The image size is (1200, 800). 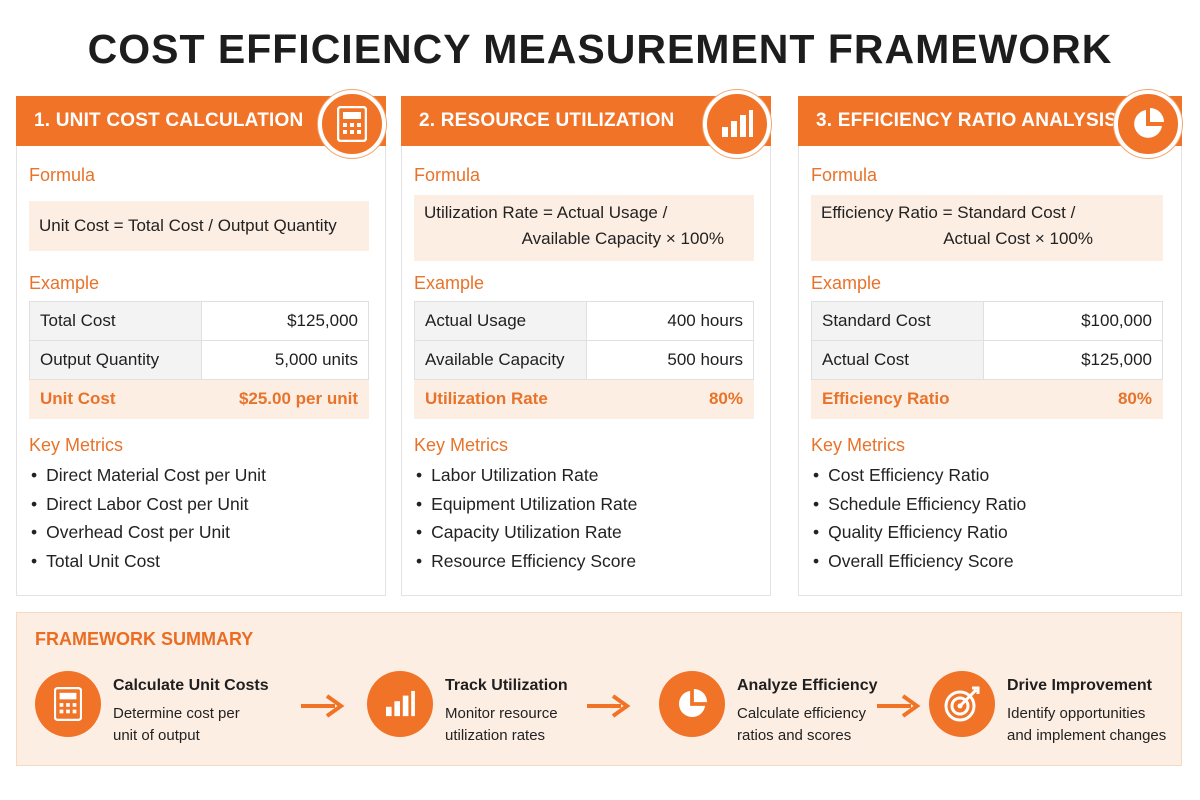 I want to click on list-item: Overall Efficiency Score, so click(x=919, y=565).